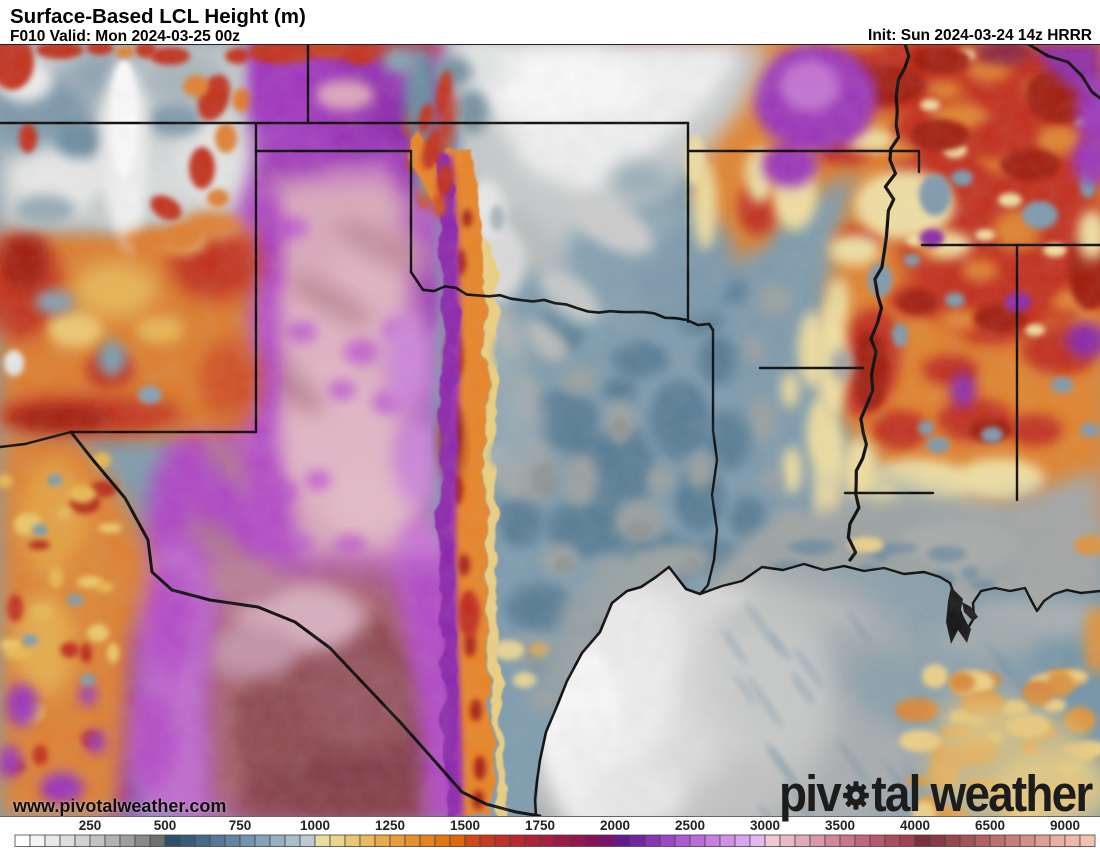 The image size is (1100, 850). I want to click on svg-text: 9000, so click(1065, 825).